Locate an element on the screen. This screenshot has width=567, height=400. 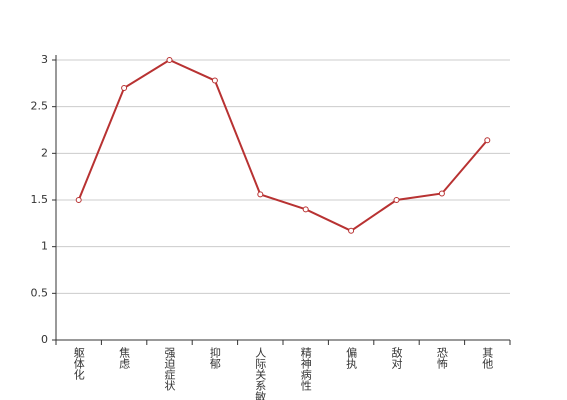
x-tick-label: 其他 is located at coordinates (487, 358).